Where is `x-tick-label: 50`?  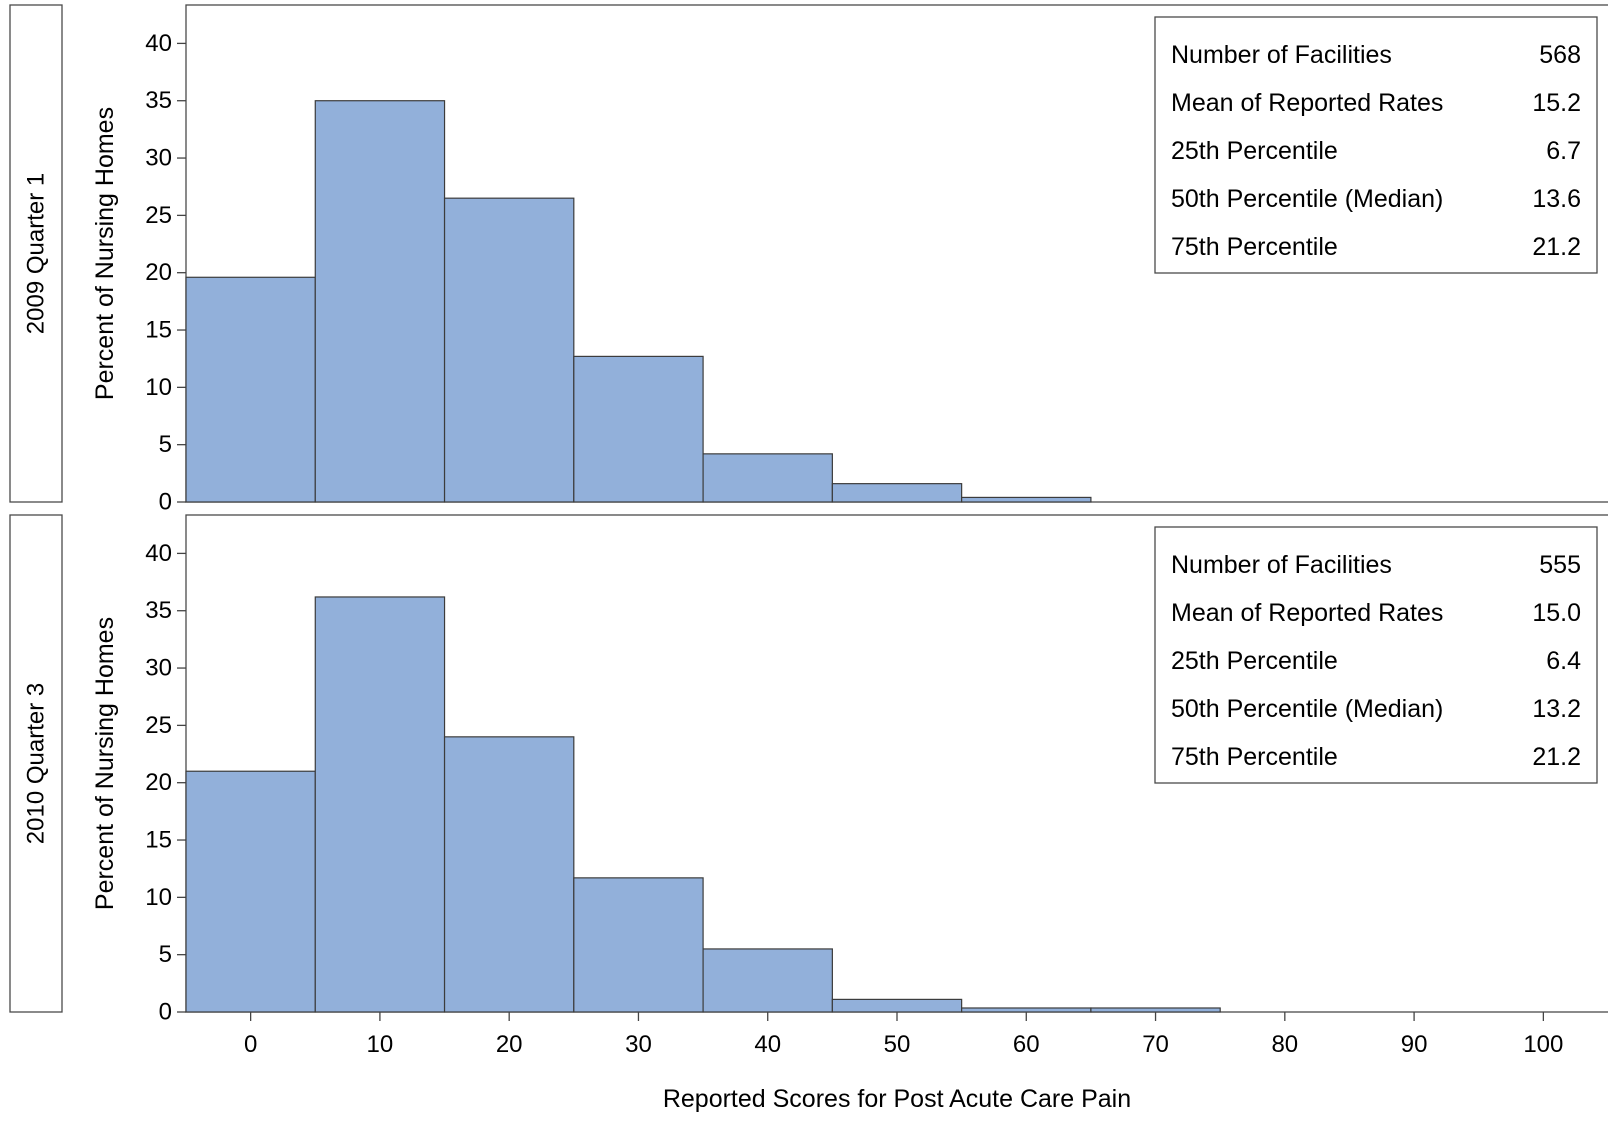 x-tick-label: 50 is located at coordinates (897, 1044).